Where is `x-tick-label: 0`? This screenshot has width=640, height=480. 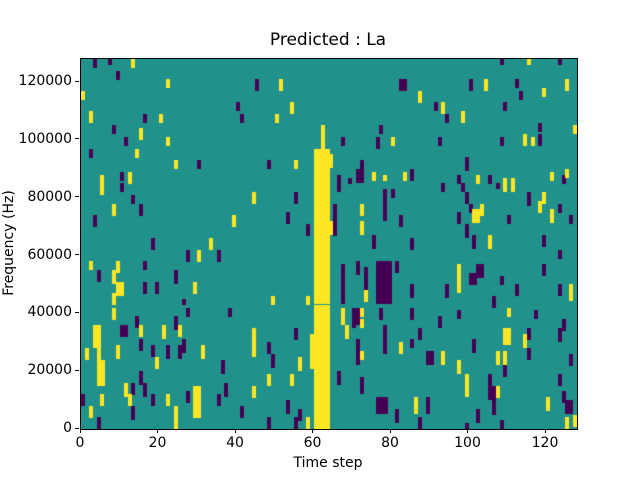 x-tick-label: 0 is located at coordinates (80, 443).